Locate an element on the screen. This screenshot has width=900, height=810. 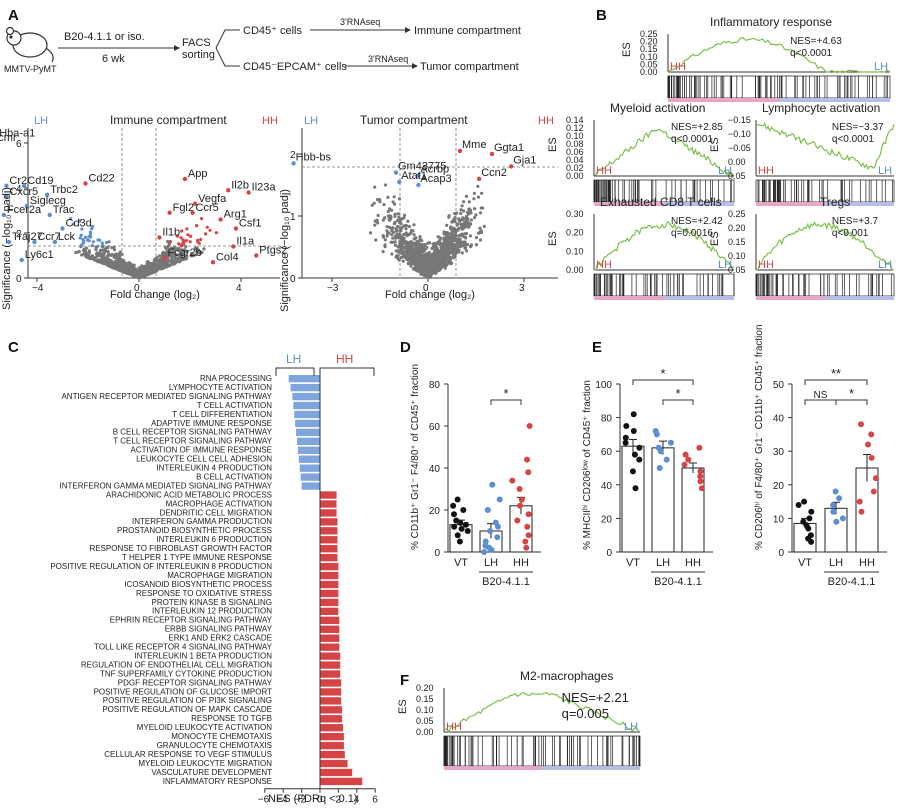
mouse-icon is located at coordinates (29, 44).